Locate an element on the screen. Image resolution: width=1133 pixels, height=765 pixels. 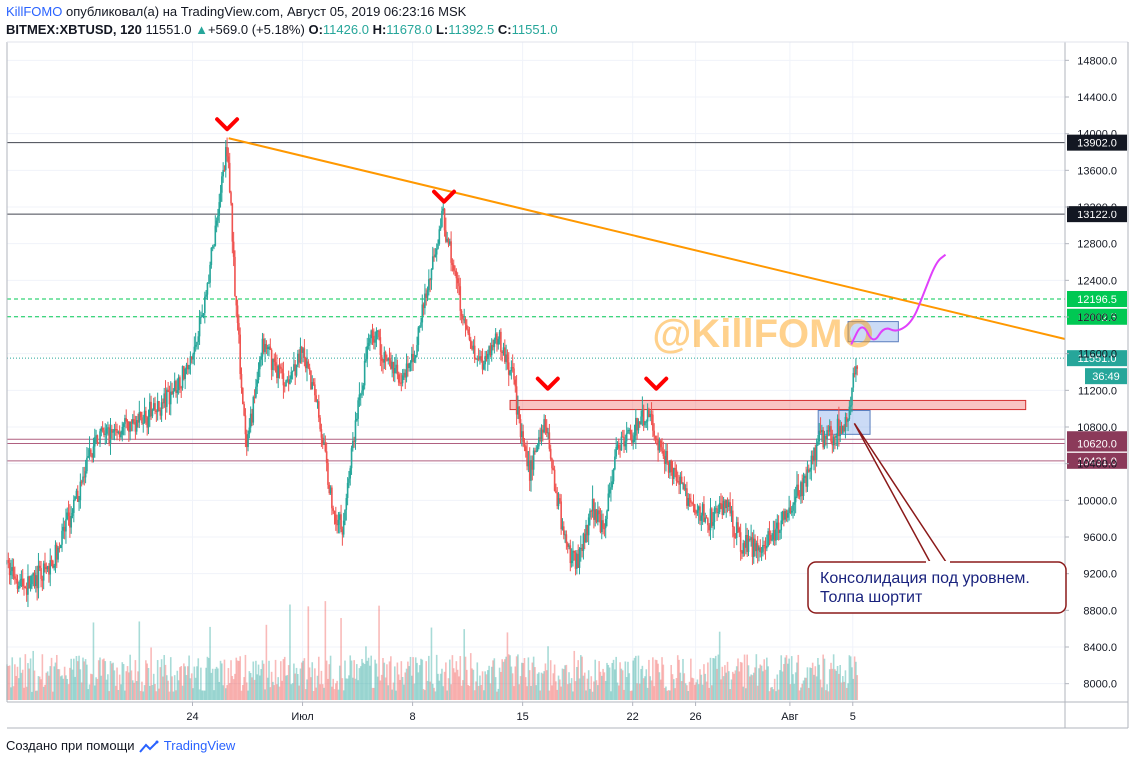
callout-text: Толпа шортит is located at coordinates (871, 597).